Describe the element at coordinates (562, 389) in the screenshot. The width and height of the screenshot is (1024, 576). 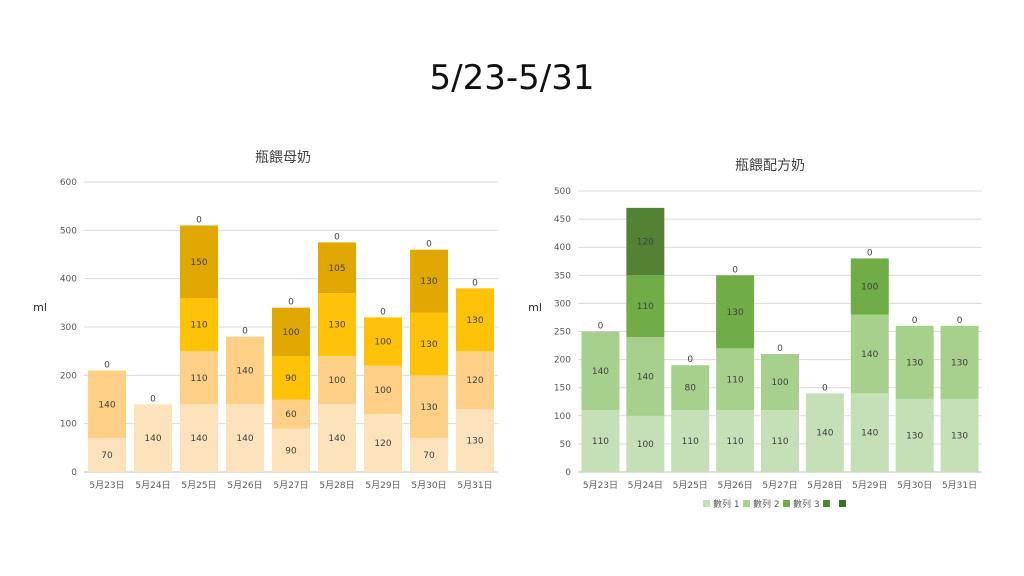
I see `formula-y-tick-label: 150` at that location.